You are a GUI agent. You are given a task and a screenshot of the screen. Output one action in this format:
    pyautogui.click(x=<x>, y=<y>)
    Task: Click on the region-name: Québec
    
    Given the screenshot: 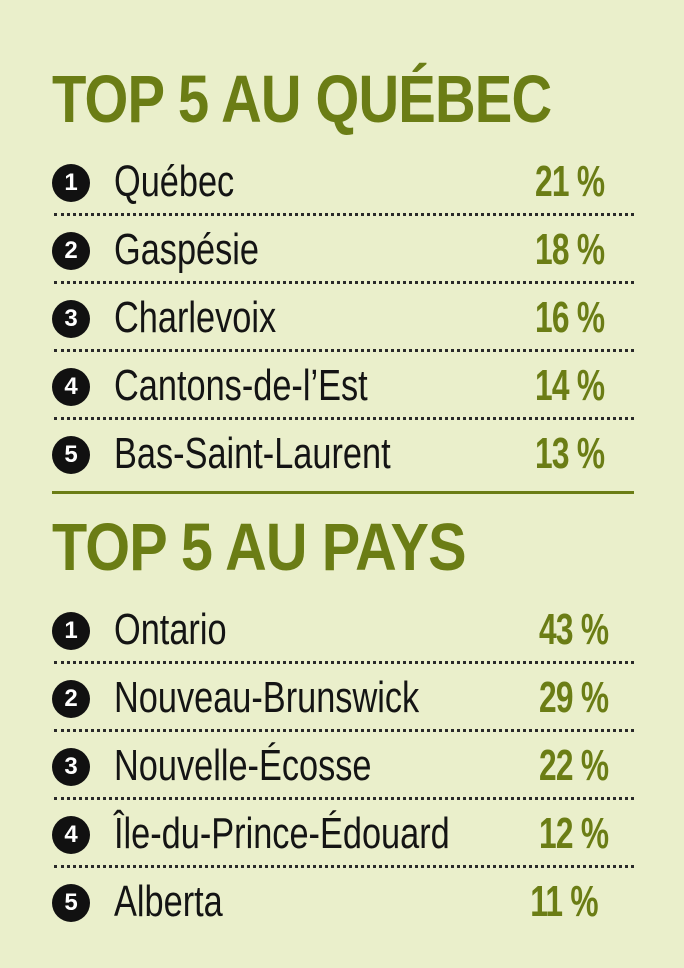 What is the action you would take?
    pyautogui.click(x=174, y=181)
    